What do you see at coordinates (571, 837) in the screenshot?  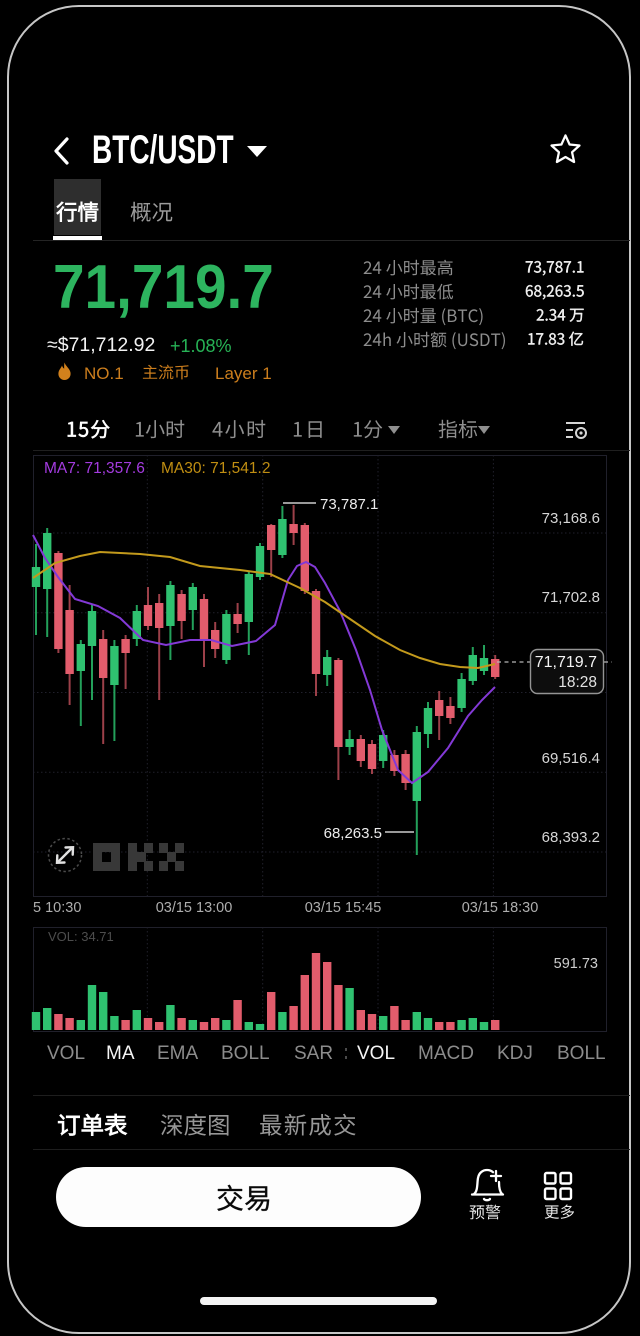 I see `svg-text: 68,393.2` at bounding box center [571, 837].